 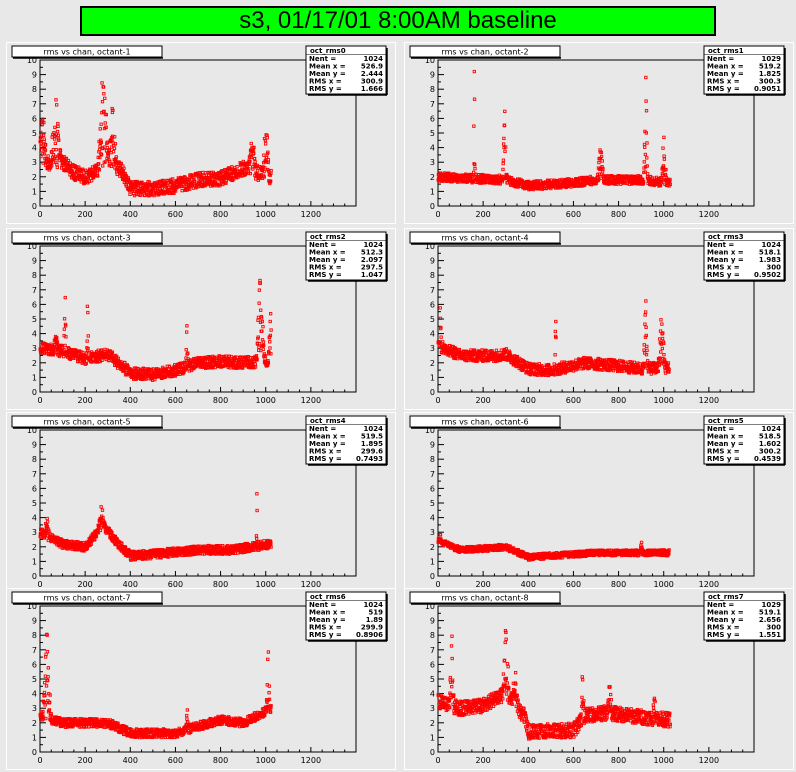 I want to click on y-tick-label: 1, so click(x=34, y=191).